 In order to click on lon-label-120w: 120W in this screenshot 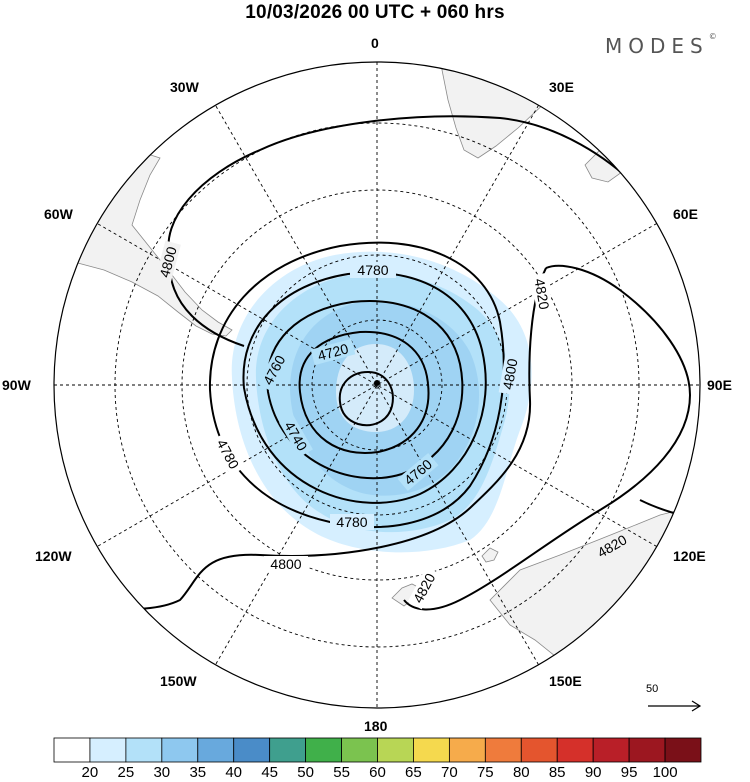, I will do `click(53, 556)`.